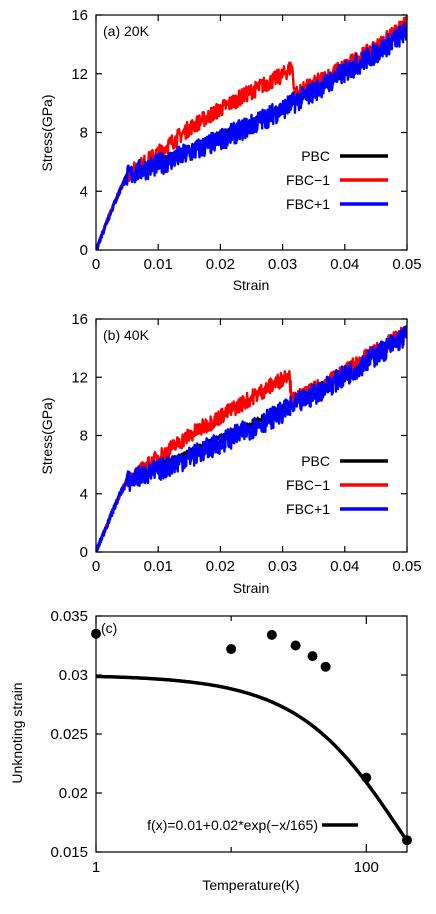  I want to click on legend-label: f(x)=0.01+0.02*exp(−x/165), so click(232, 825).